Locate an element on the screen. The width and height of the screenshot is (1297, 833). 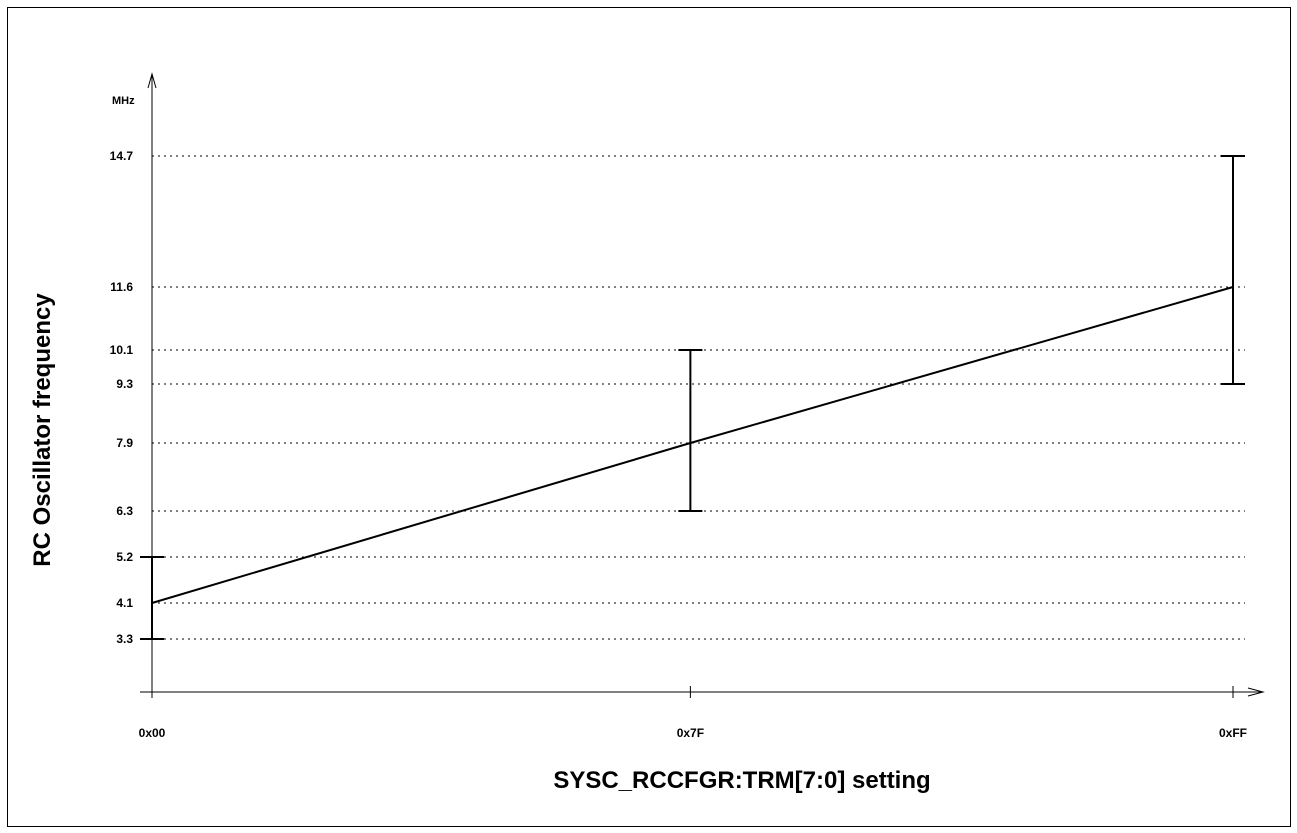
x-tick-label: 0xFF is located at coordinates (1233, 733).